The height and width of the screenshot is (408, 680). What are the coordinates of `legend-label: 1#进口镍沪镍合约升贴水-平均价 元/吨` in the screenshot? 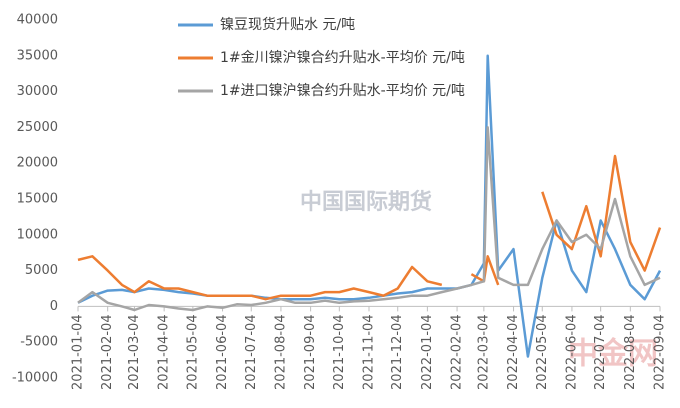 It's located at (342, 91).